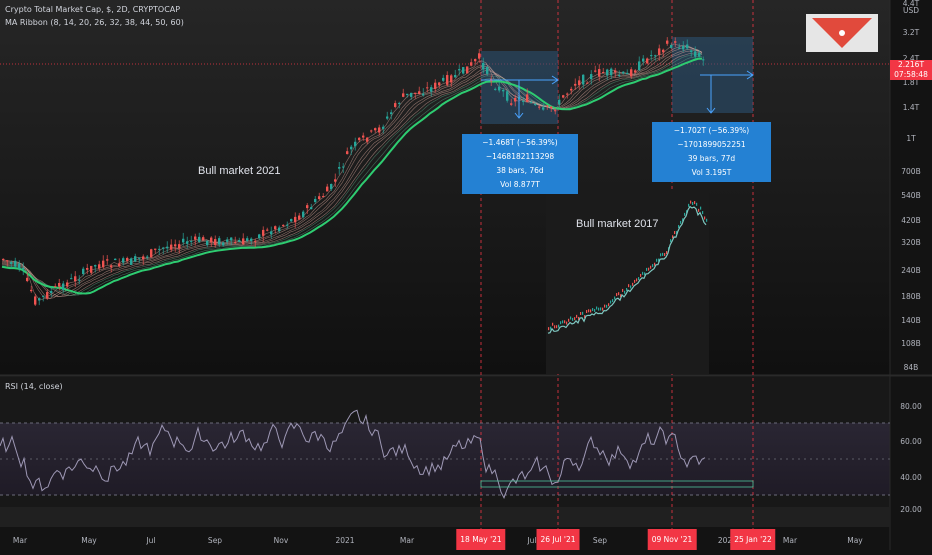  What do you see at coordinates (911, 242) in the screenshot?
I see `price-tick-label: 320B` at bounding box center [911, 242].